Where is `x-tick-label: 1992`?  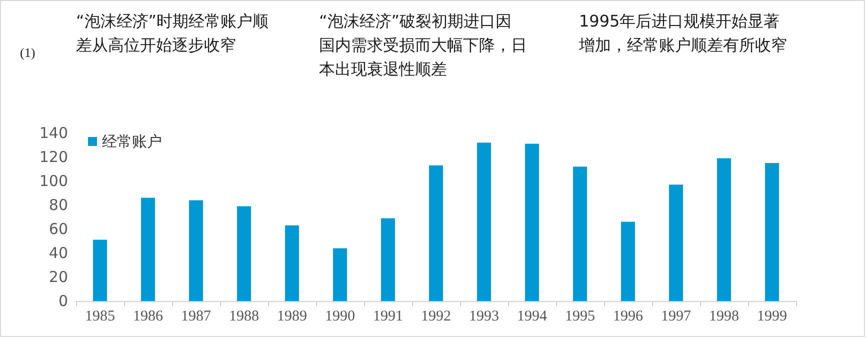
x-tick-label: 1992 is located at coordinates (436, 316).